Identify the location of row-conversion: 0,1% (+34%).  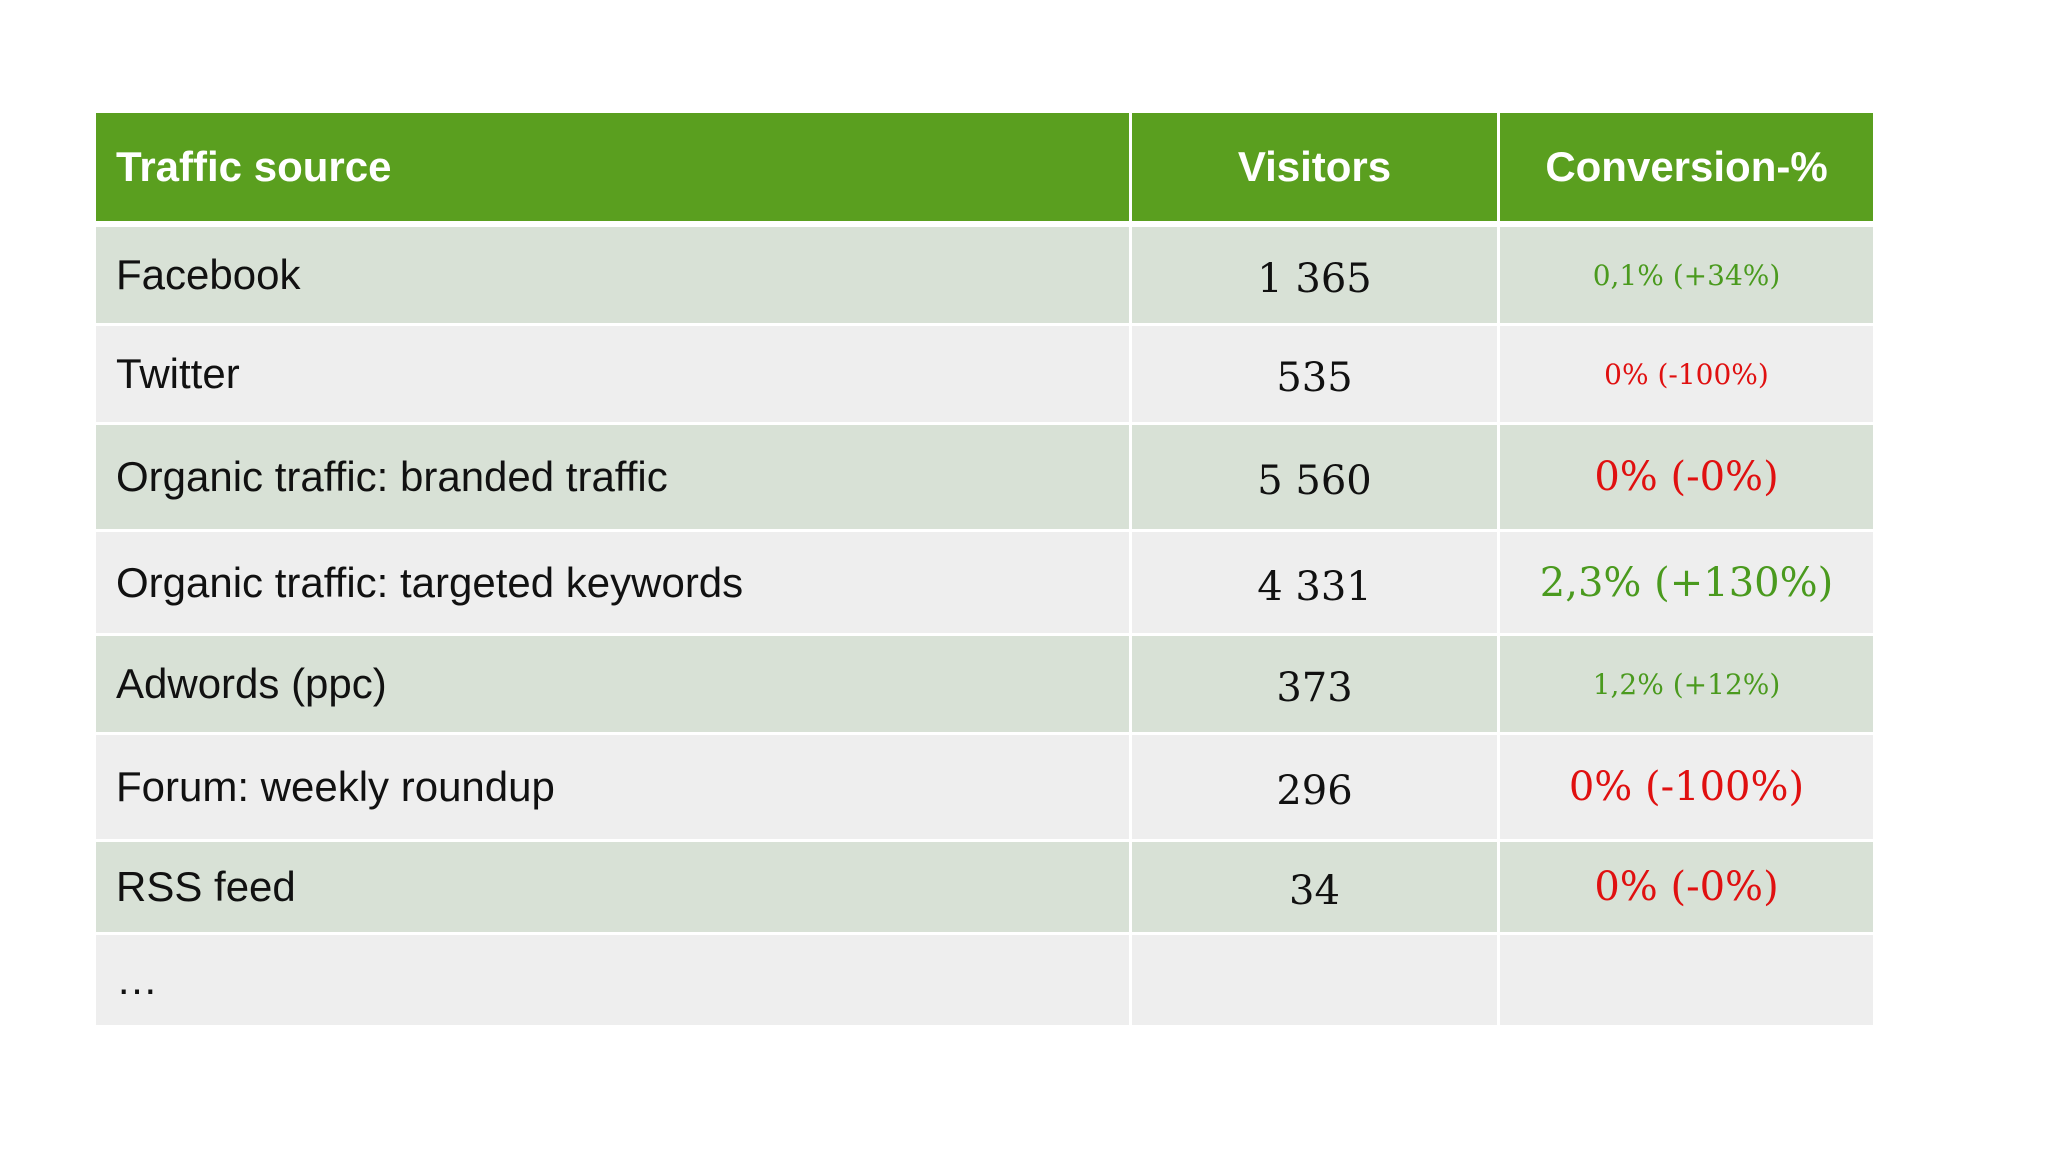
(1686, 276).